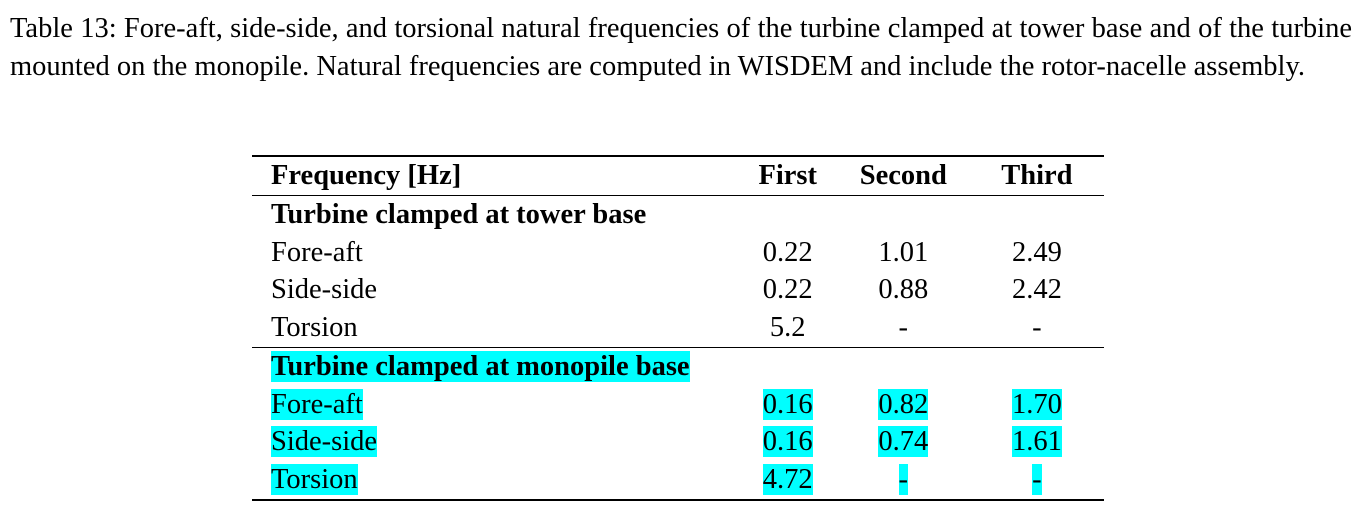 The height and width of the screenshot is (507, 1362). I want to click on section-title: Turbine clamped at tower base, so click(459, 214).